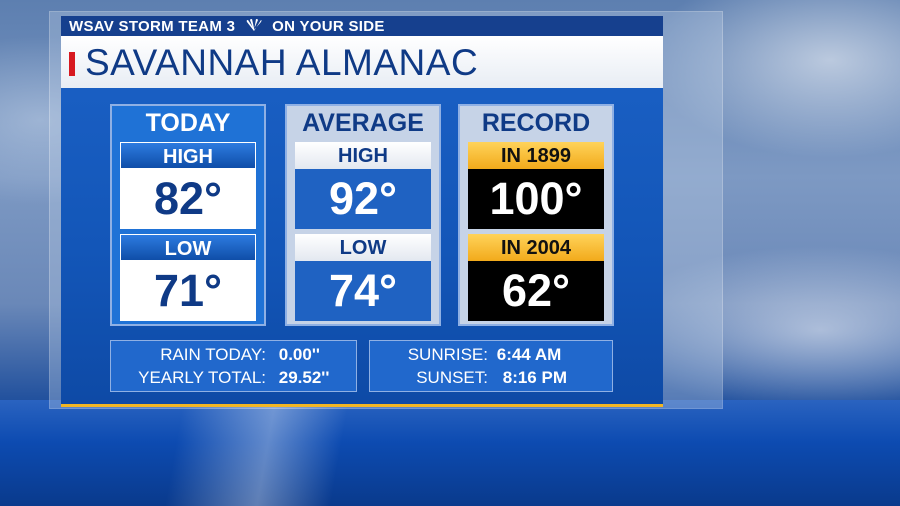  I want to click on rain-today-label: RAIN TODAY:, so click(213, 354).